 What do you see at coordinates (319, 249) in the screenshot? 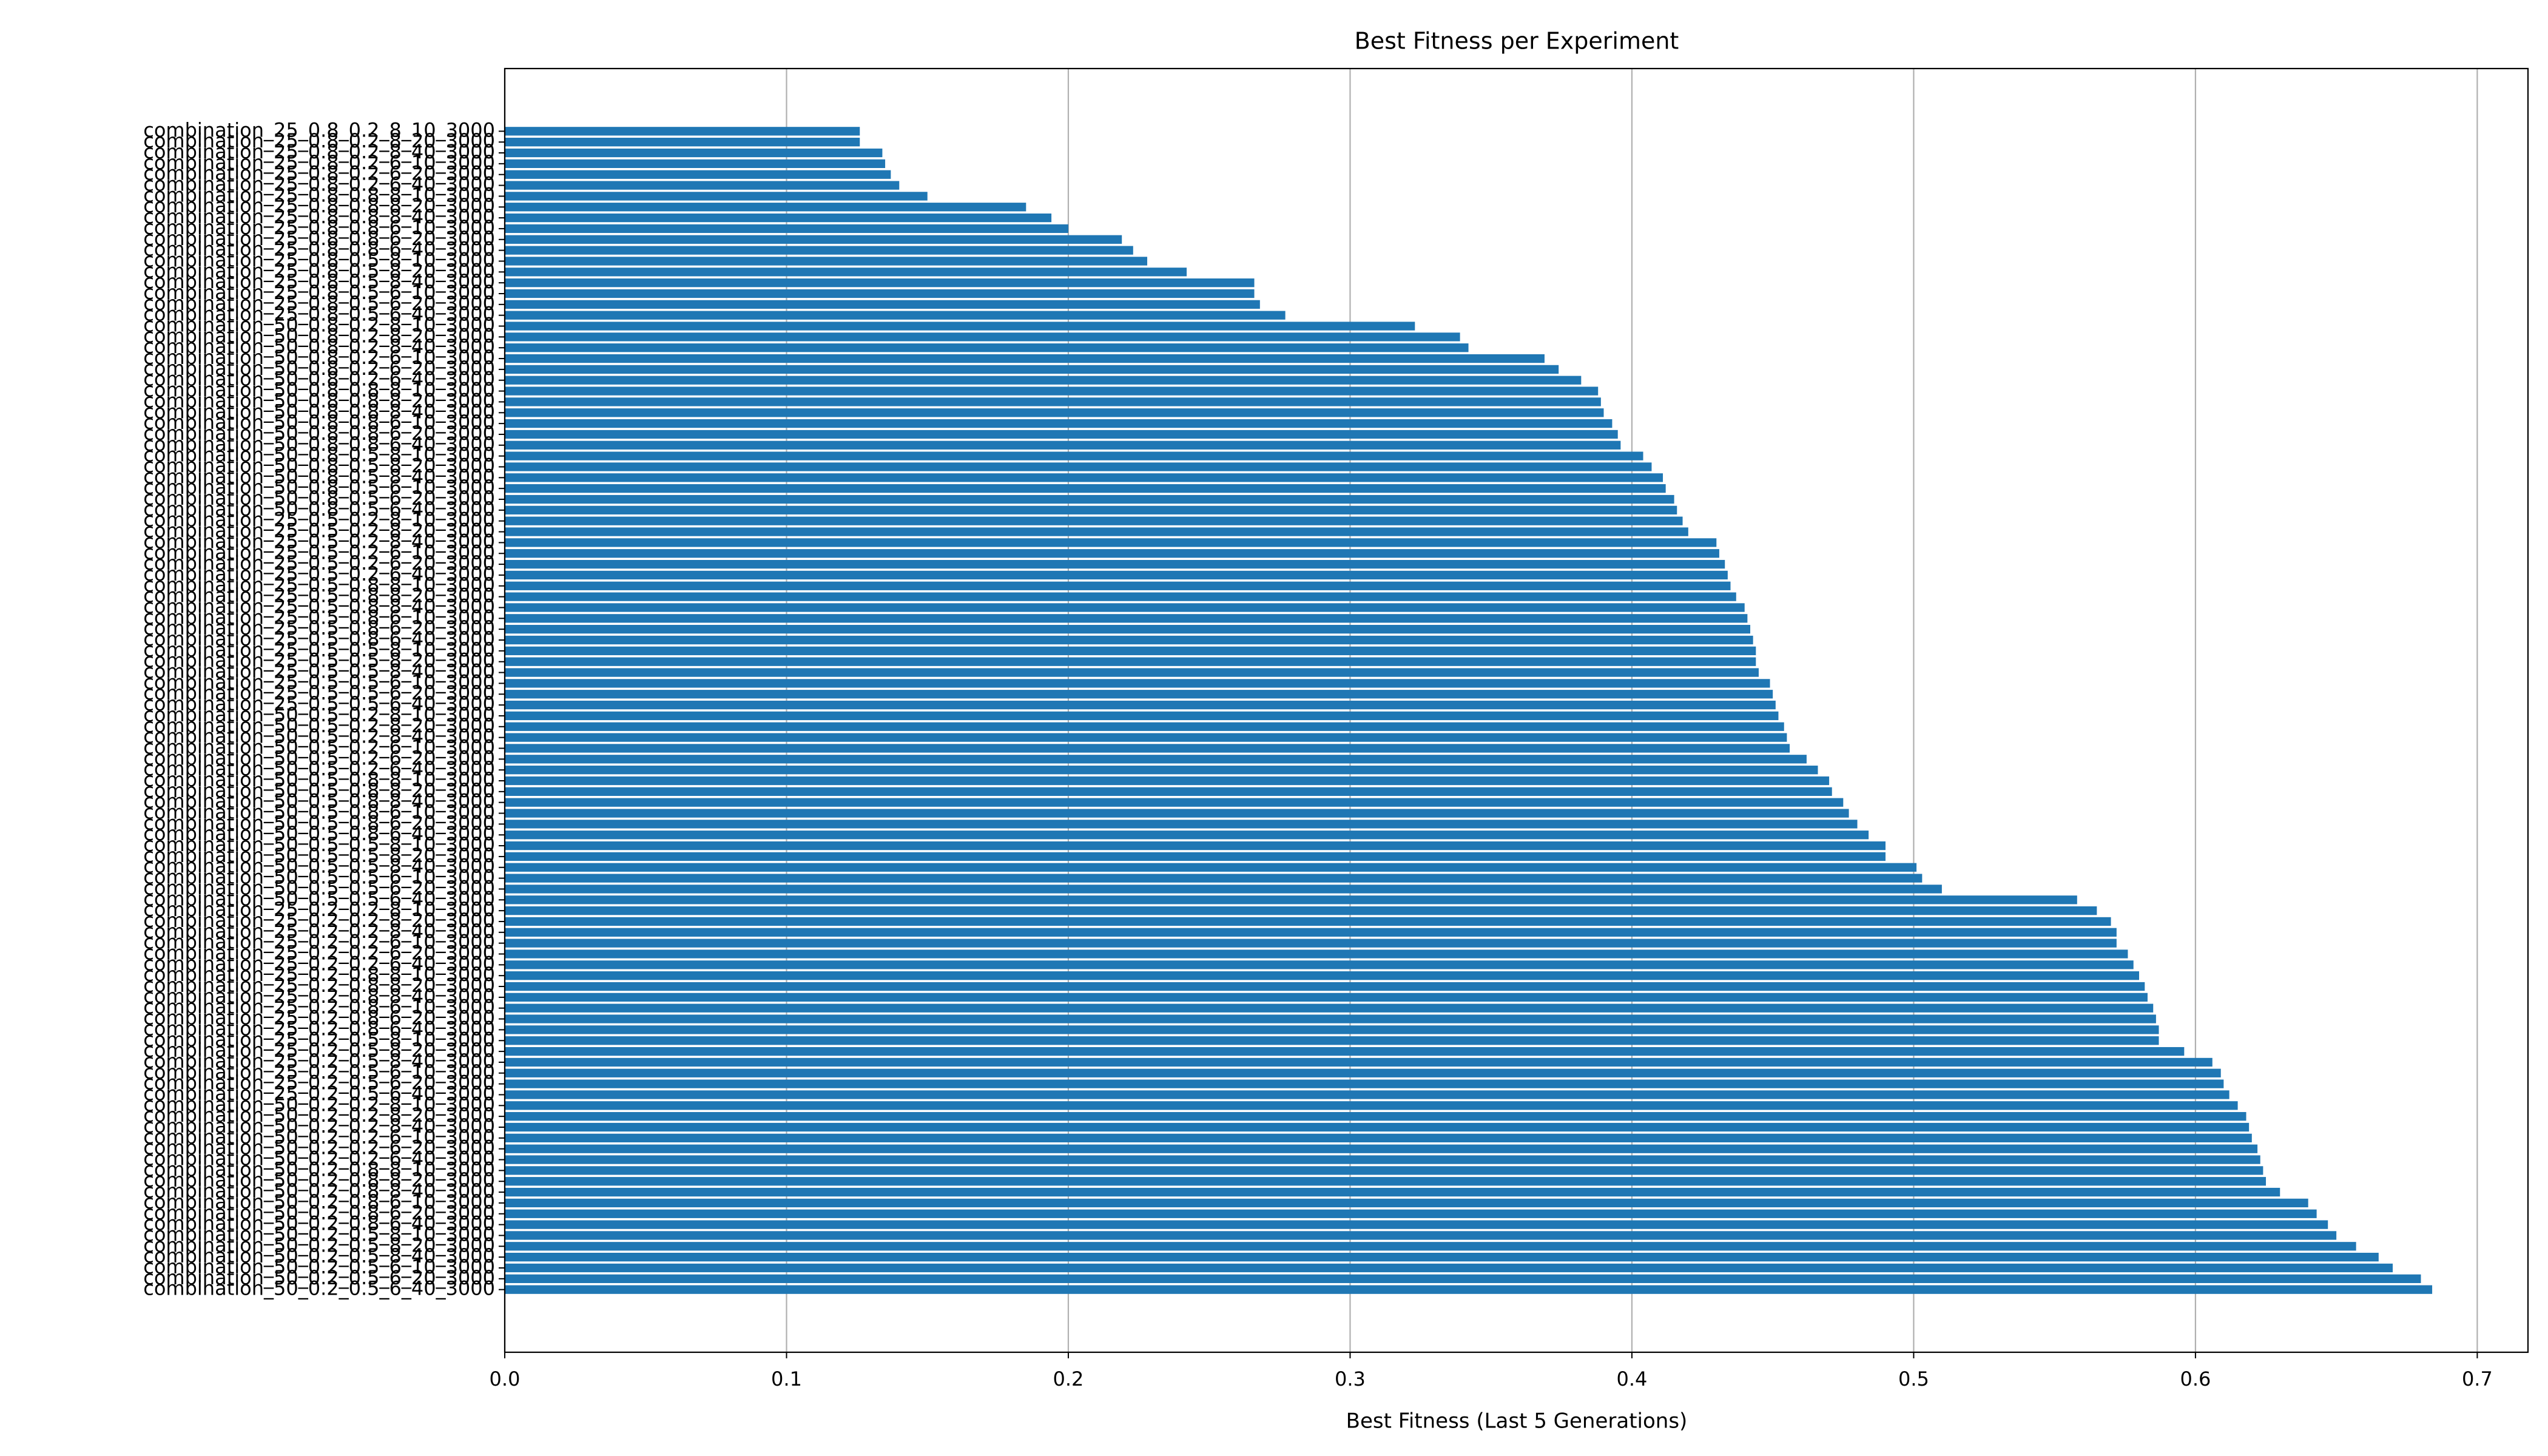
I see `y-tick-label: combination_25_0.8_0.8_6_40_3000` at bounding box center [319, 249].